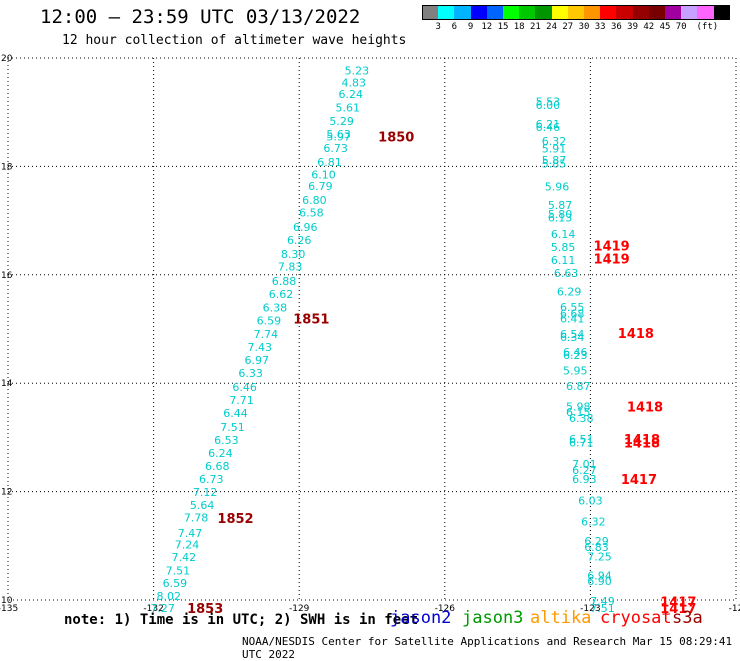 Image resolution: width=740 pixels, height=661 pixels. Describe the element at coordinates (563, 234) in the screenshot. I see `wave-height-label: 6.14` at that location.